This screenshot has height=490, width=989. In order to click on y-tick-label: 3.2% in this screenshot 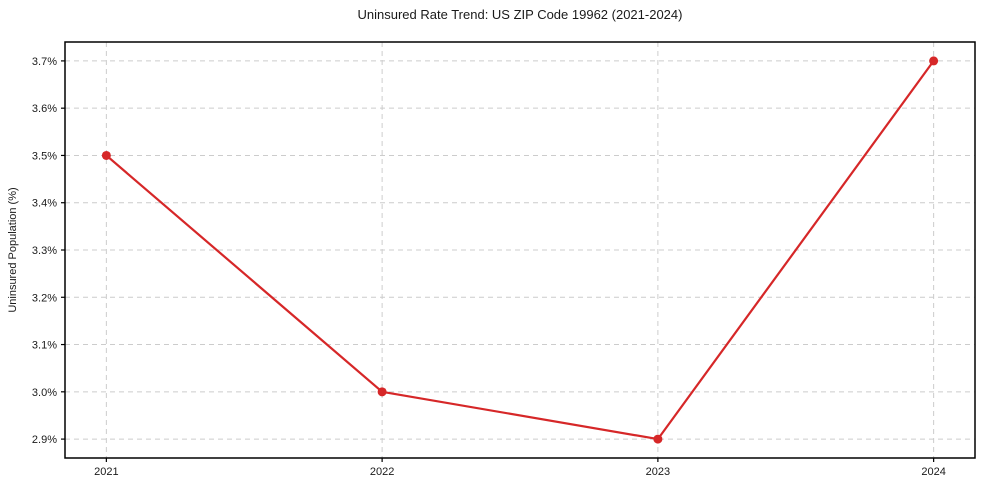, I will do `click(44, 298)`.